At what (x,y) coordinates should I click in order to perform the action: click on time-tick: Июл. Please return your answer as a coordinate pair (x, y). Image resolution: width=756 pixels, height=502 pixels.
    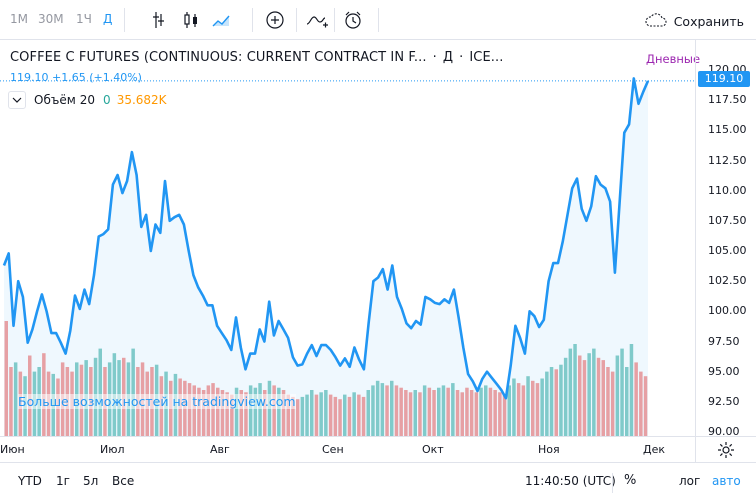
    Looking at the image, I should click on (112, 449).